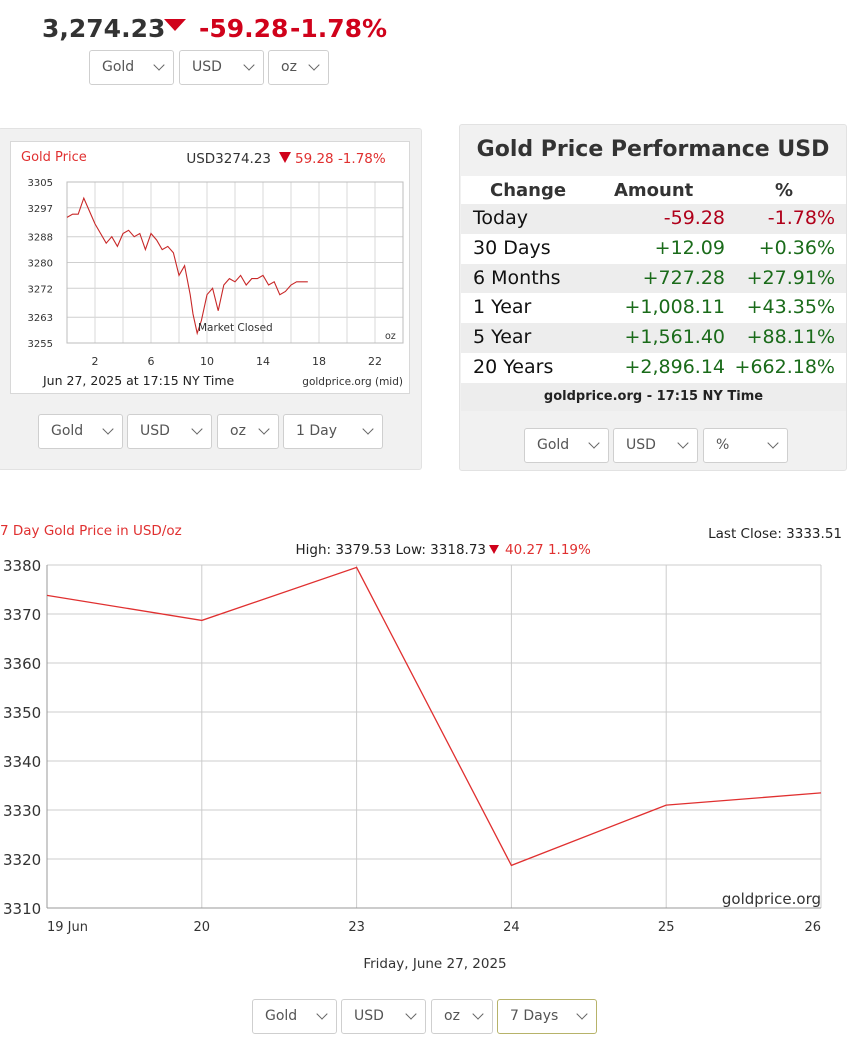 The image size is (847, 1051). What do you see at coordinates (22, 762) in the screenshot?
I see `y-tick-label: 3340` at bounding box center [22, 762].